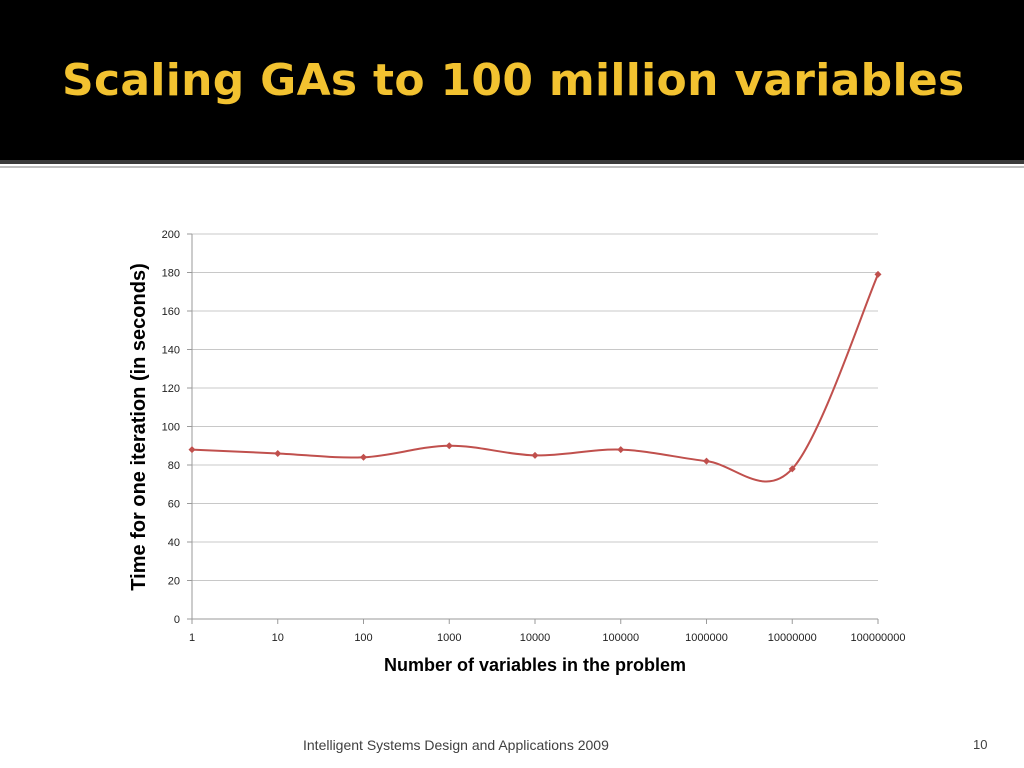 This screenshot has height=768, width=1024. What do you see at coordinates (363, 638) in the screenshot?
I see `x-tick-label: 100` at bounding box center [363, 638].